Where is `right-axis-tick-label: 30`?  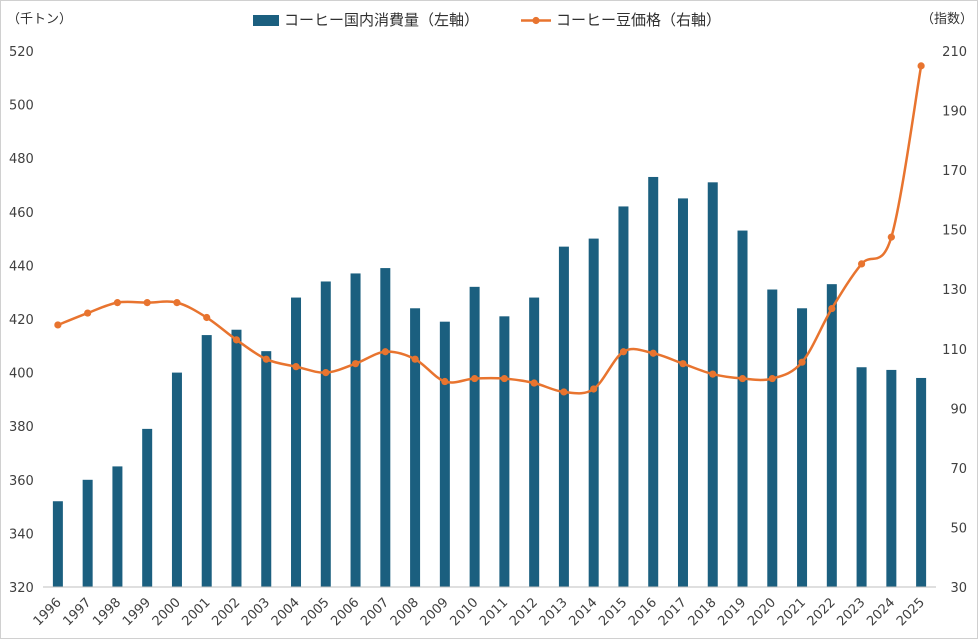 right-axis-tick-label: 30 is located at coordinates (958, 588).